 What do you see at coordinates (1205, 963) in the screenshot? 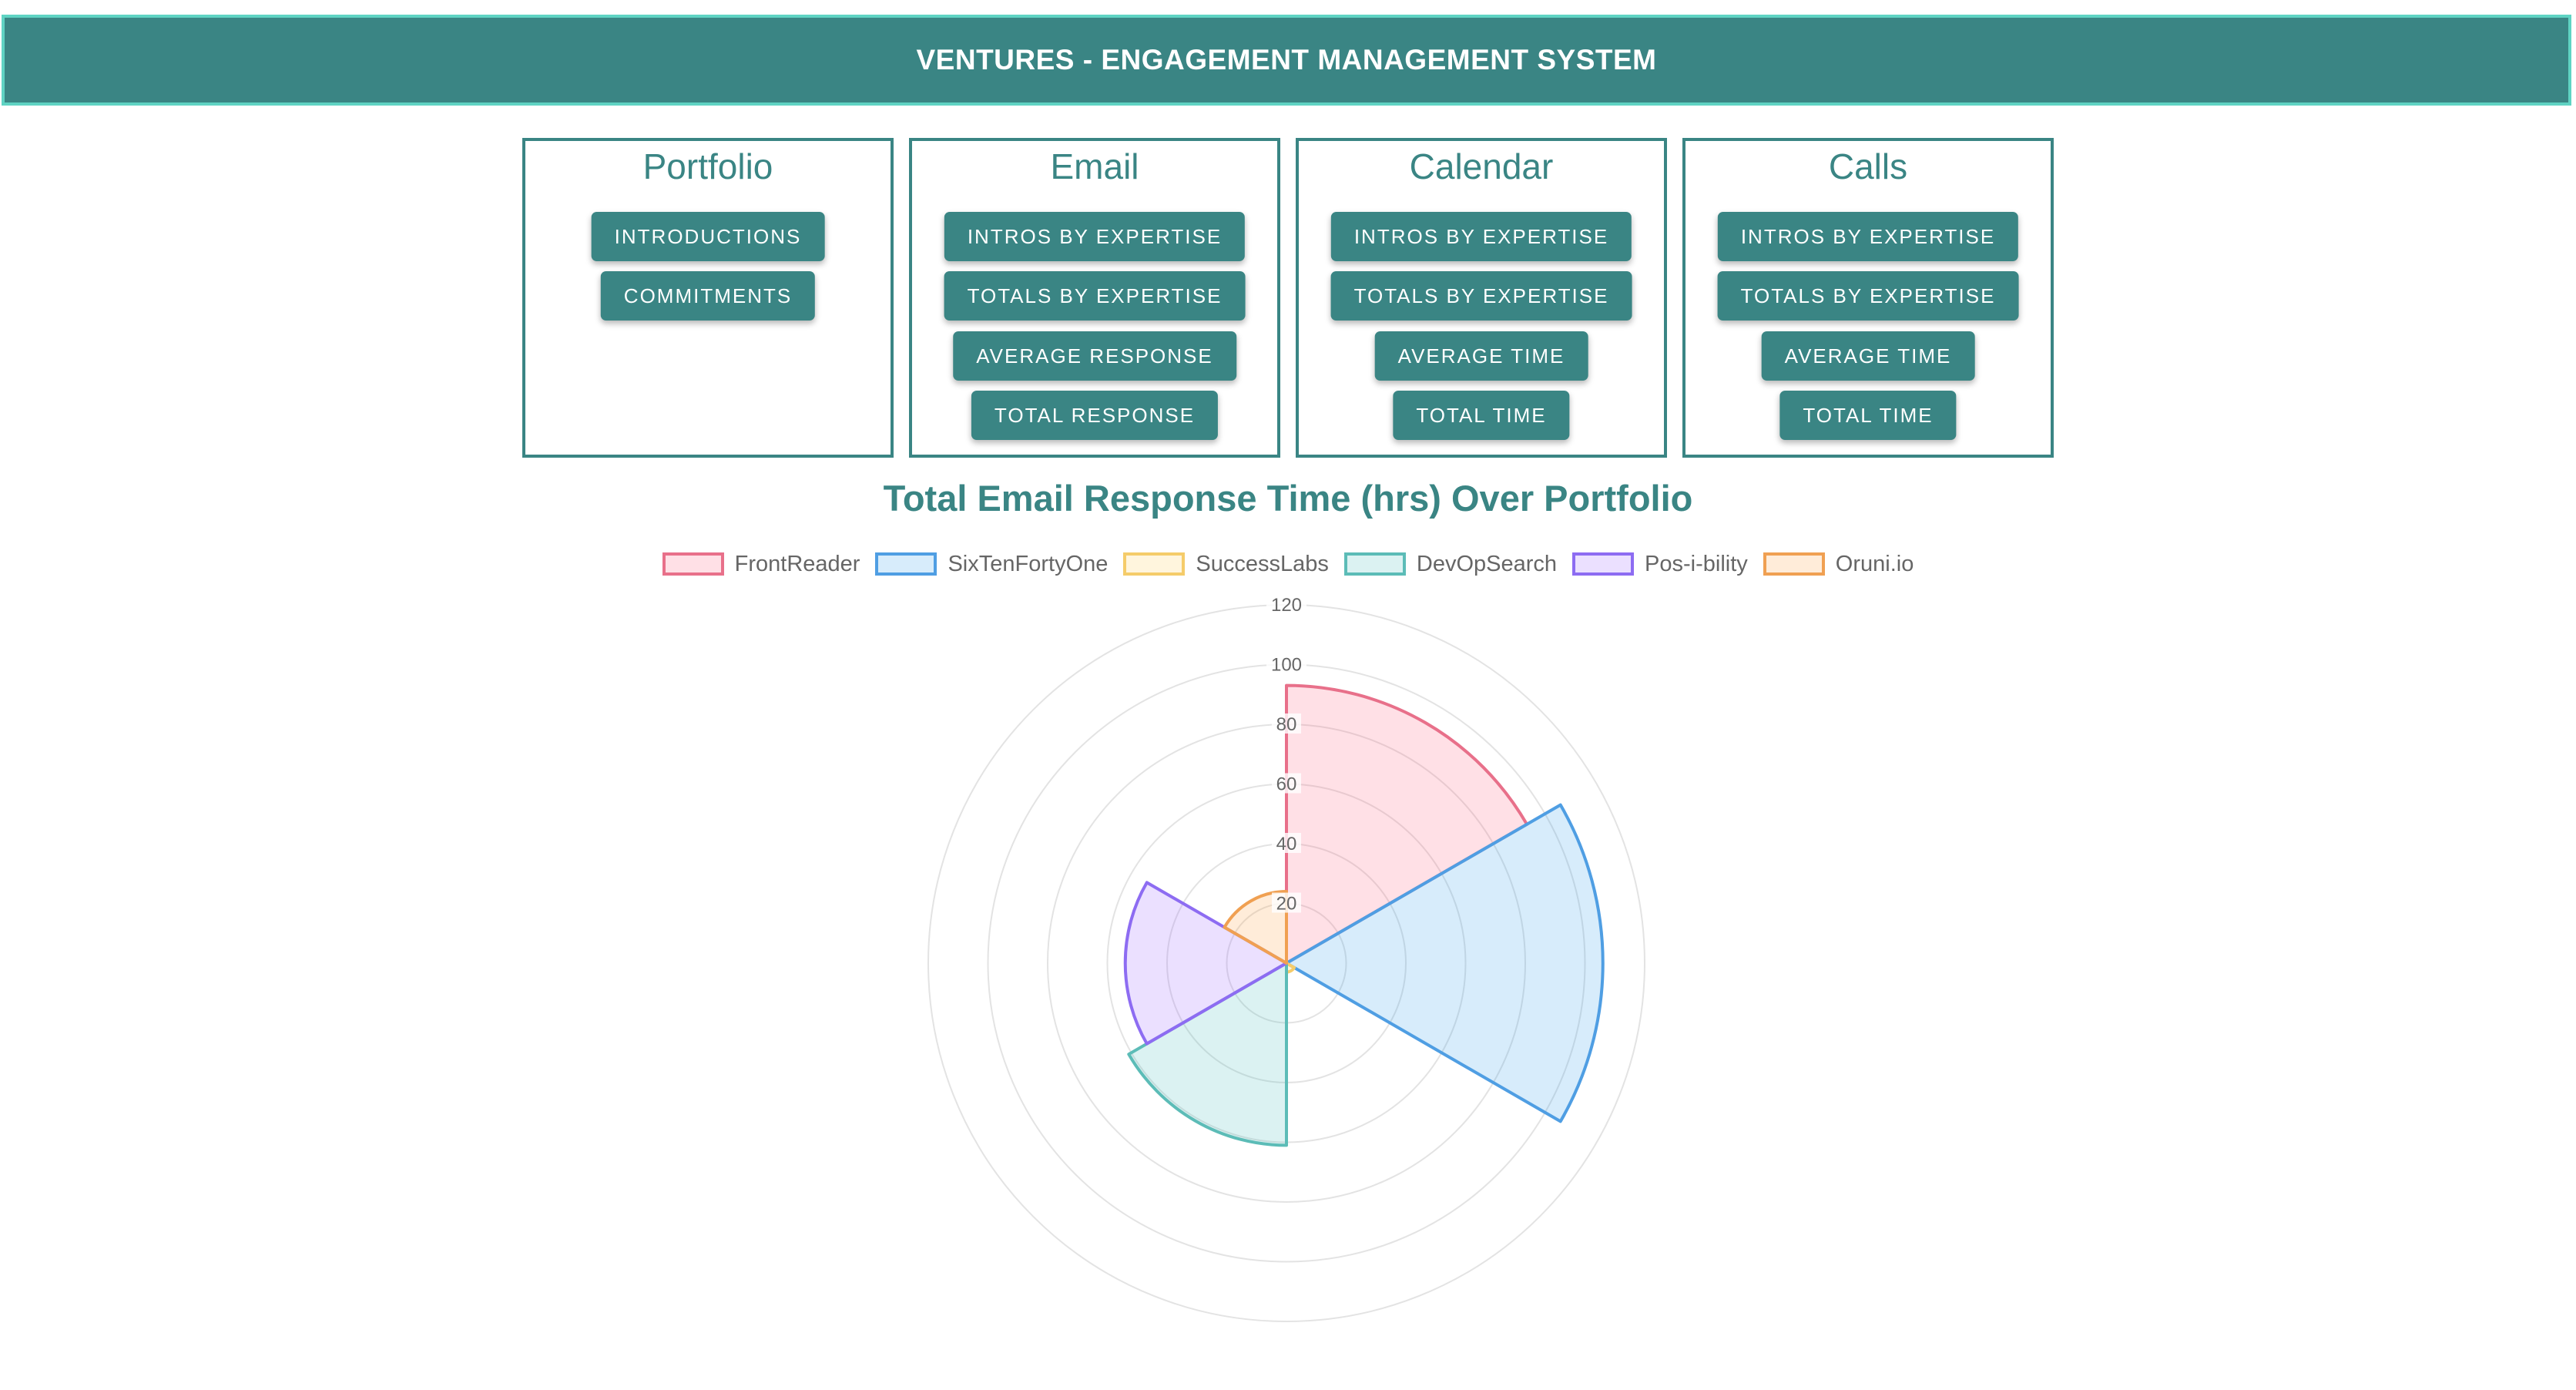
I see `polar-wedge-pos-i-bility` at bounding box center [1205, 963].